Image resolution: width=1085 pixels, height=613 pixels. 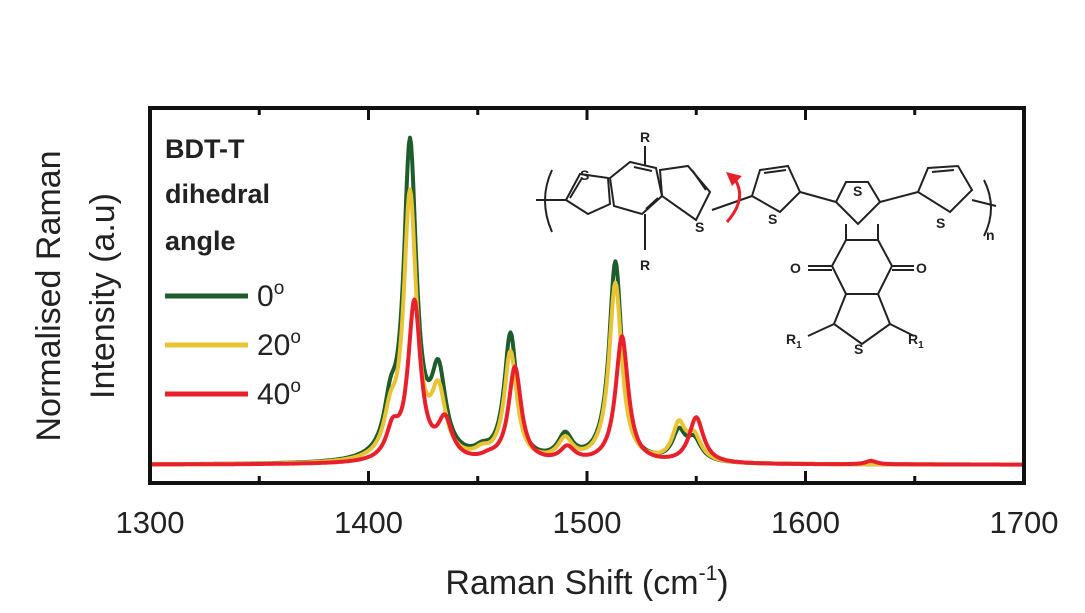 I want to click on y-axis-title-line2: Intensity (a.u), so click(x=103, y=296).